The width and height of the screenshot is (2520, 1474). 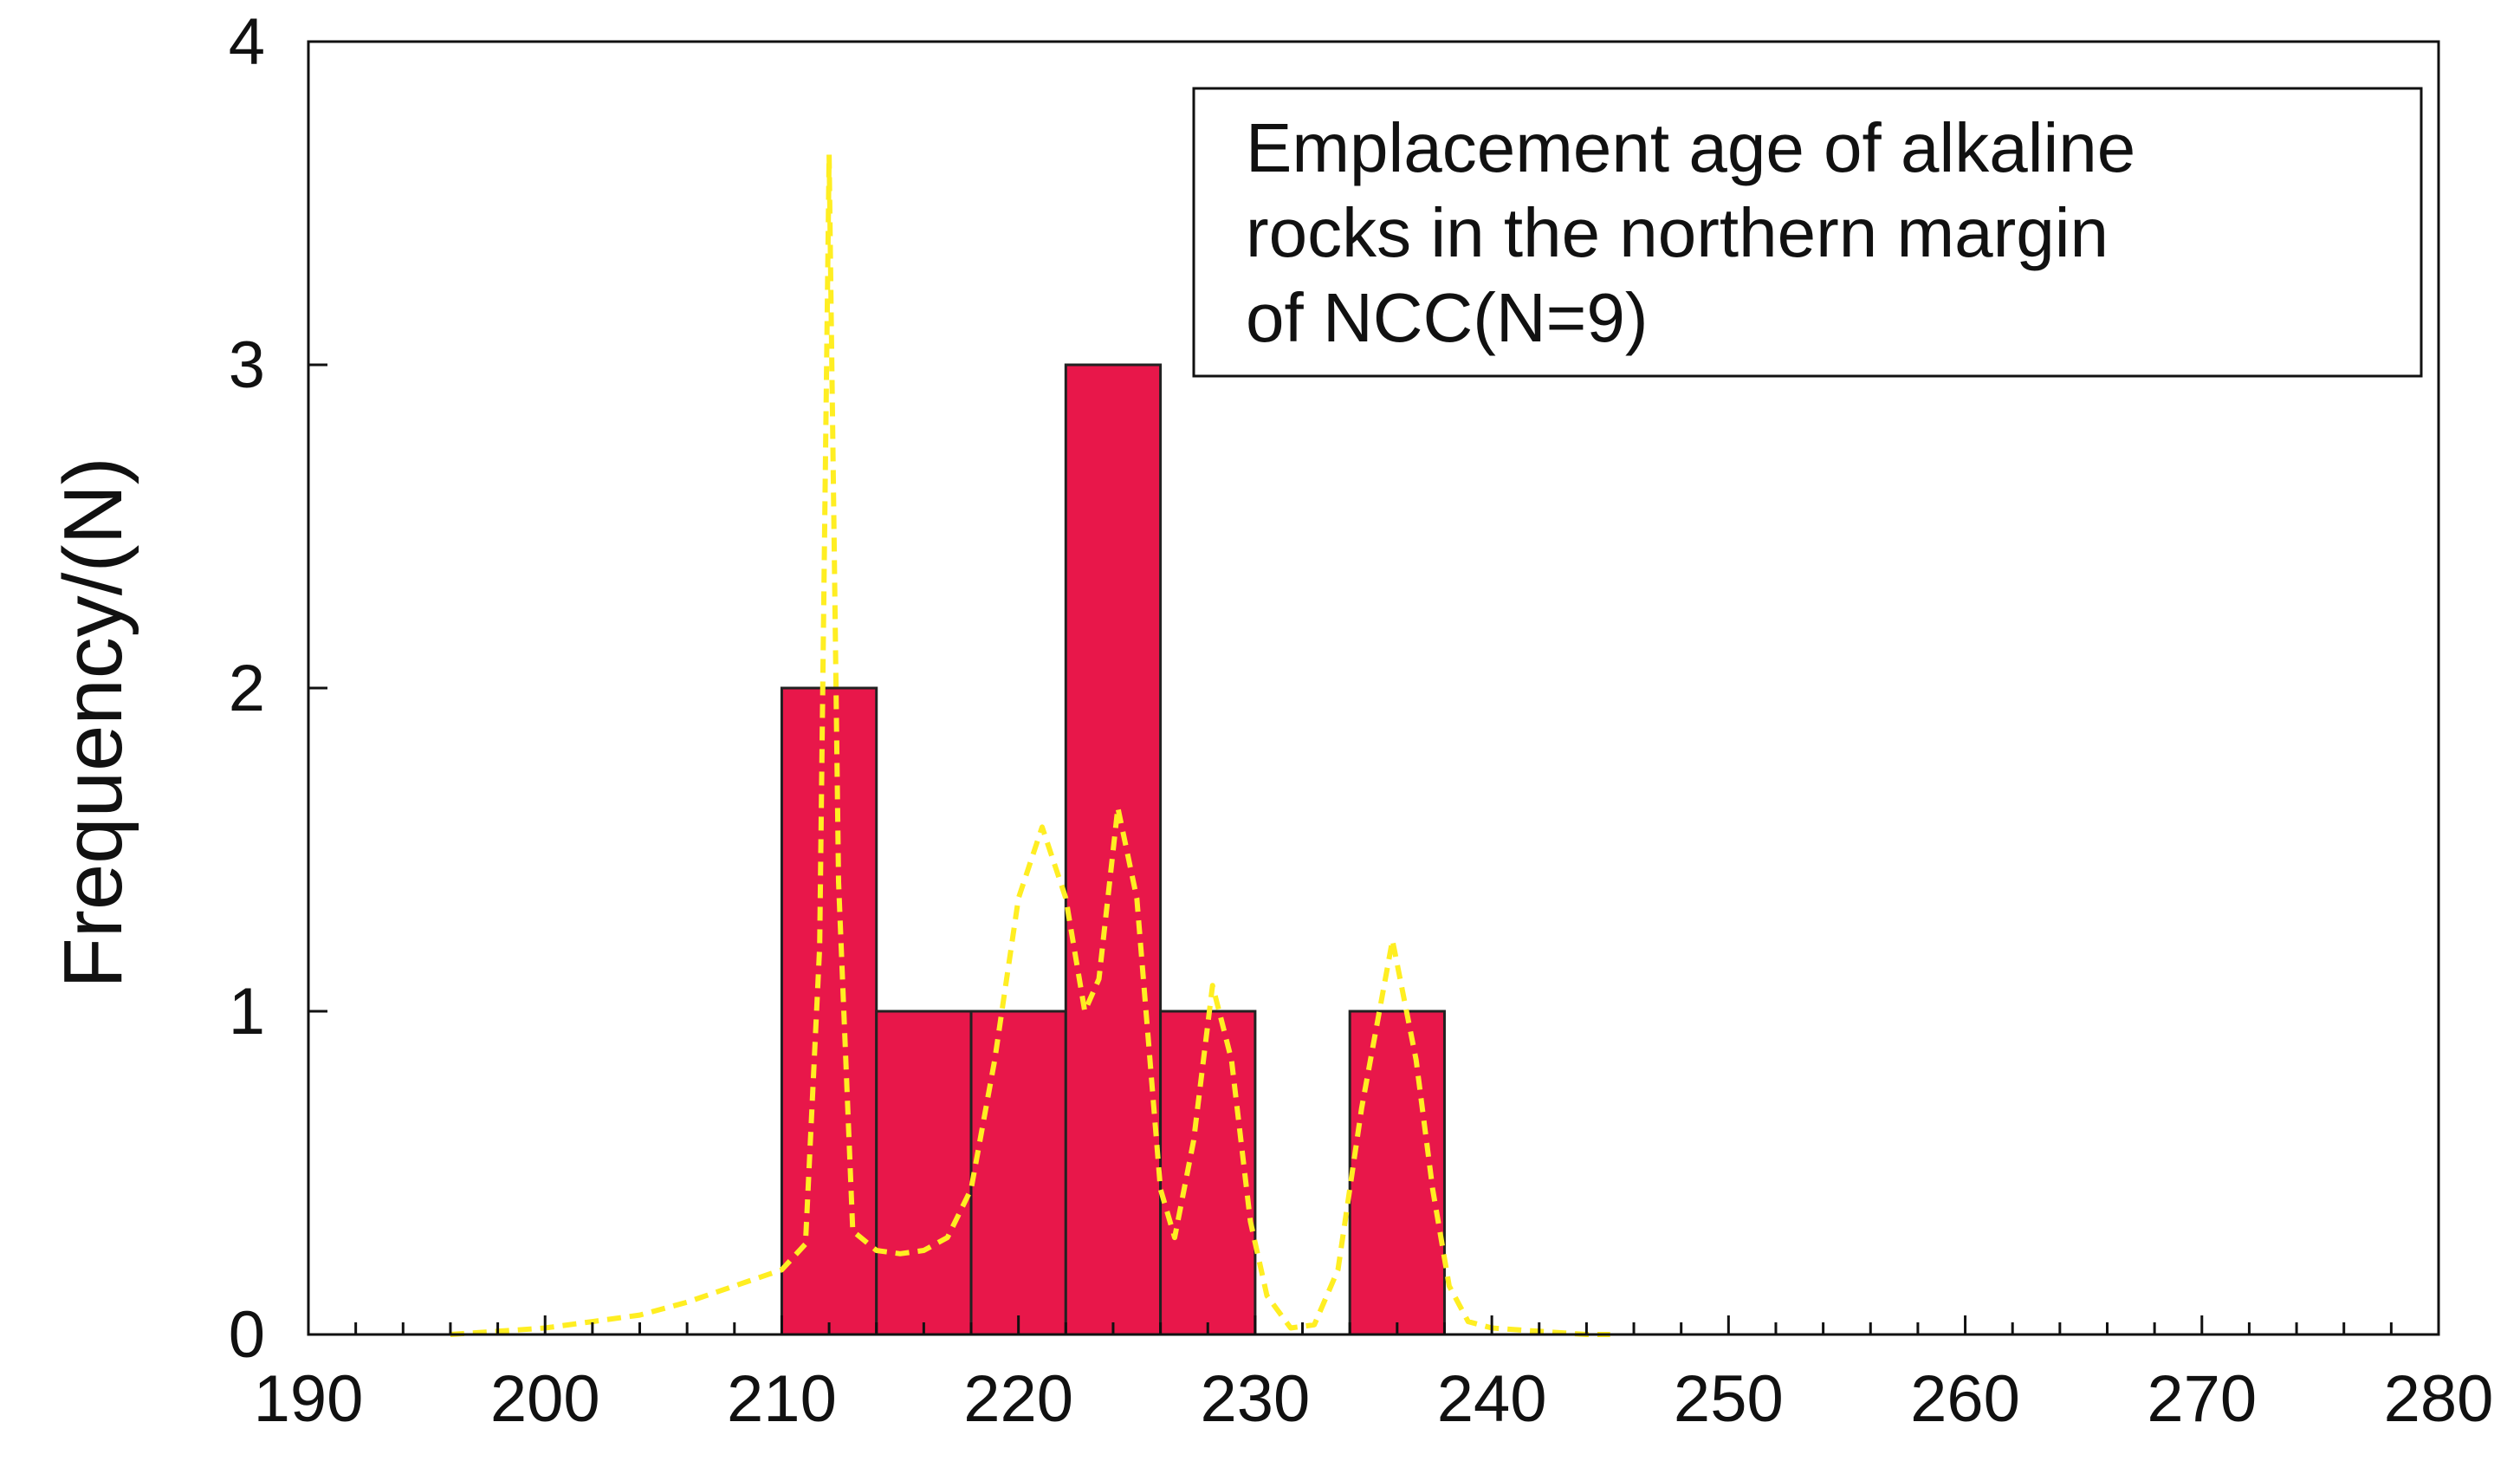 What do you see at coordinates (782, 1399) in the screenshot?
I see `x-tick-label: 210` at bounding box center [782, 1399].